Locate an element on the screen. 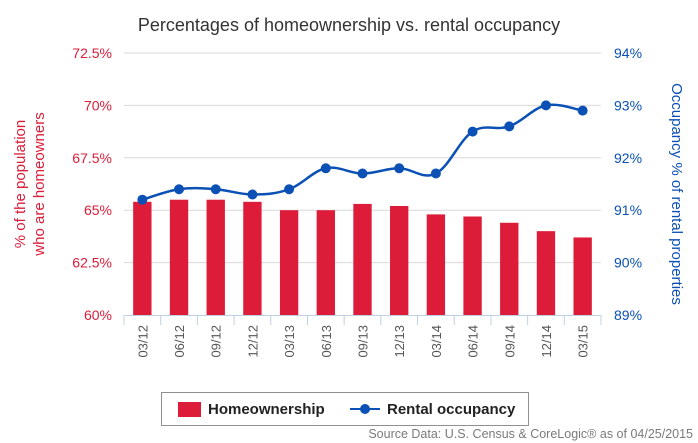 The height and width of the screenshot is (443, 698). y-left-tick-label: 62.5% is located at coordinates (92, 263).